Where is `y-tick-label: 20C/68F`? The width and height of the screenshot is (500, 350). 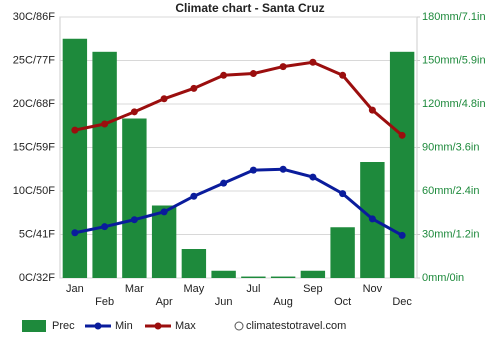 y-tick-label: 20C/68F is located at coordinates (34, 104).